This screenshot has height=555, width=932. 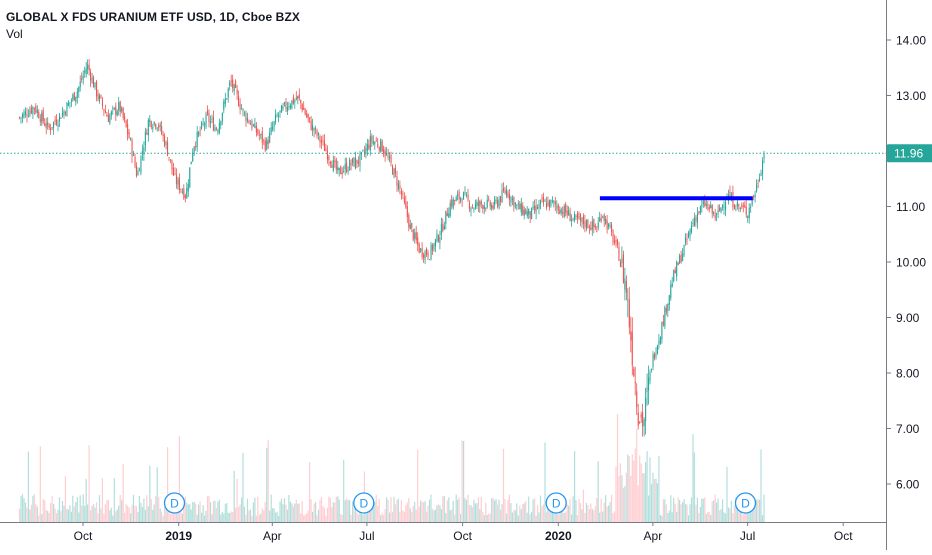 I want to click on volume-label: Vol, so click(x=14, y=34).